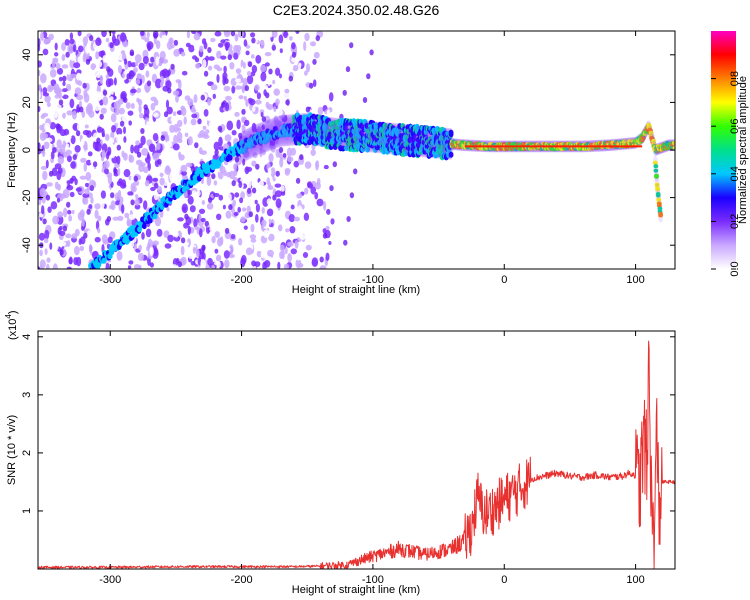 The image size is (750, 600). Describe the element at coordinates (356, 10) in the screenshot. I see `chart-title: C2E3.2024.350.02.48.G26` at that location.